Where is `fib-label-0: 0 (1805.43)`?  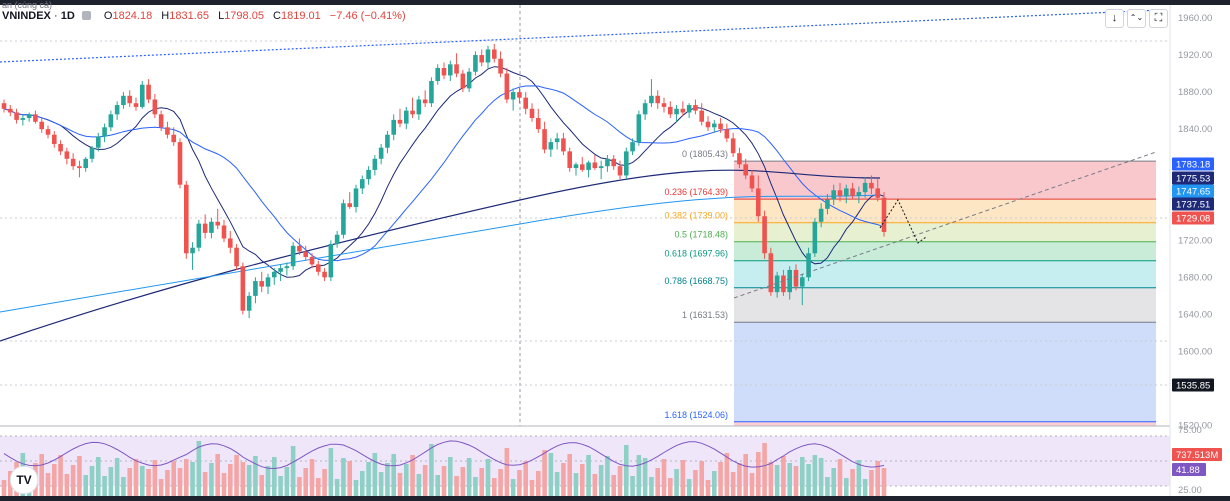 fib-label-0: 0 (1805.43) is located at coordinates (705, 154).